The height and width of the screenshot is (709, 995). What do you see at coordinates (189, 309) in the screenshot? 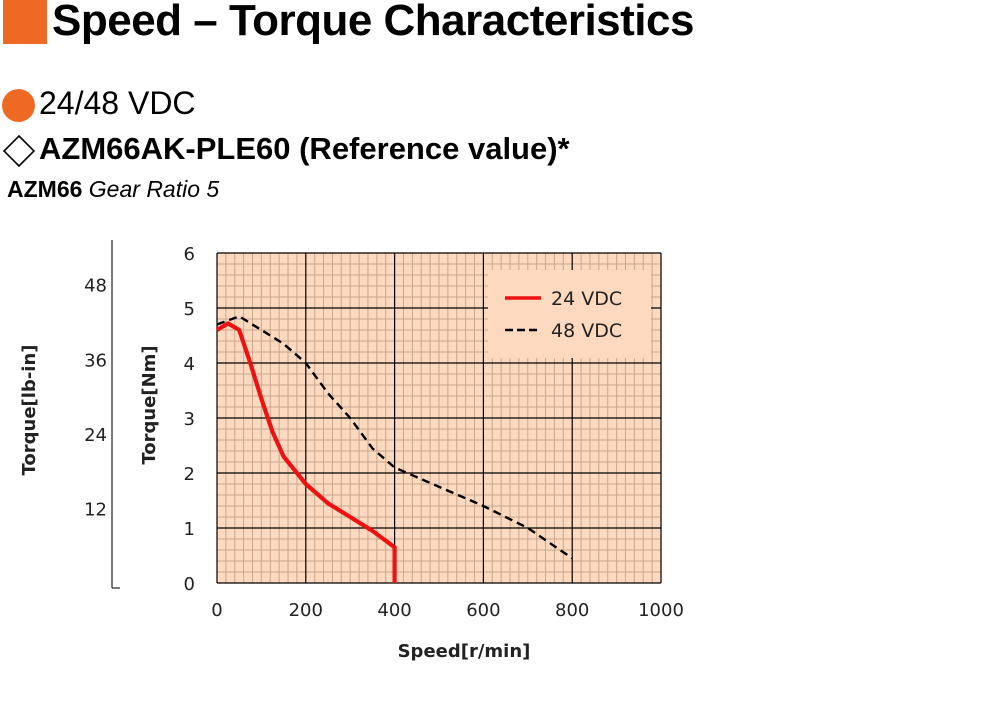
I see `y-tick-label: 5` at bounding box center [189, 309].